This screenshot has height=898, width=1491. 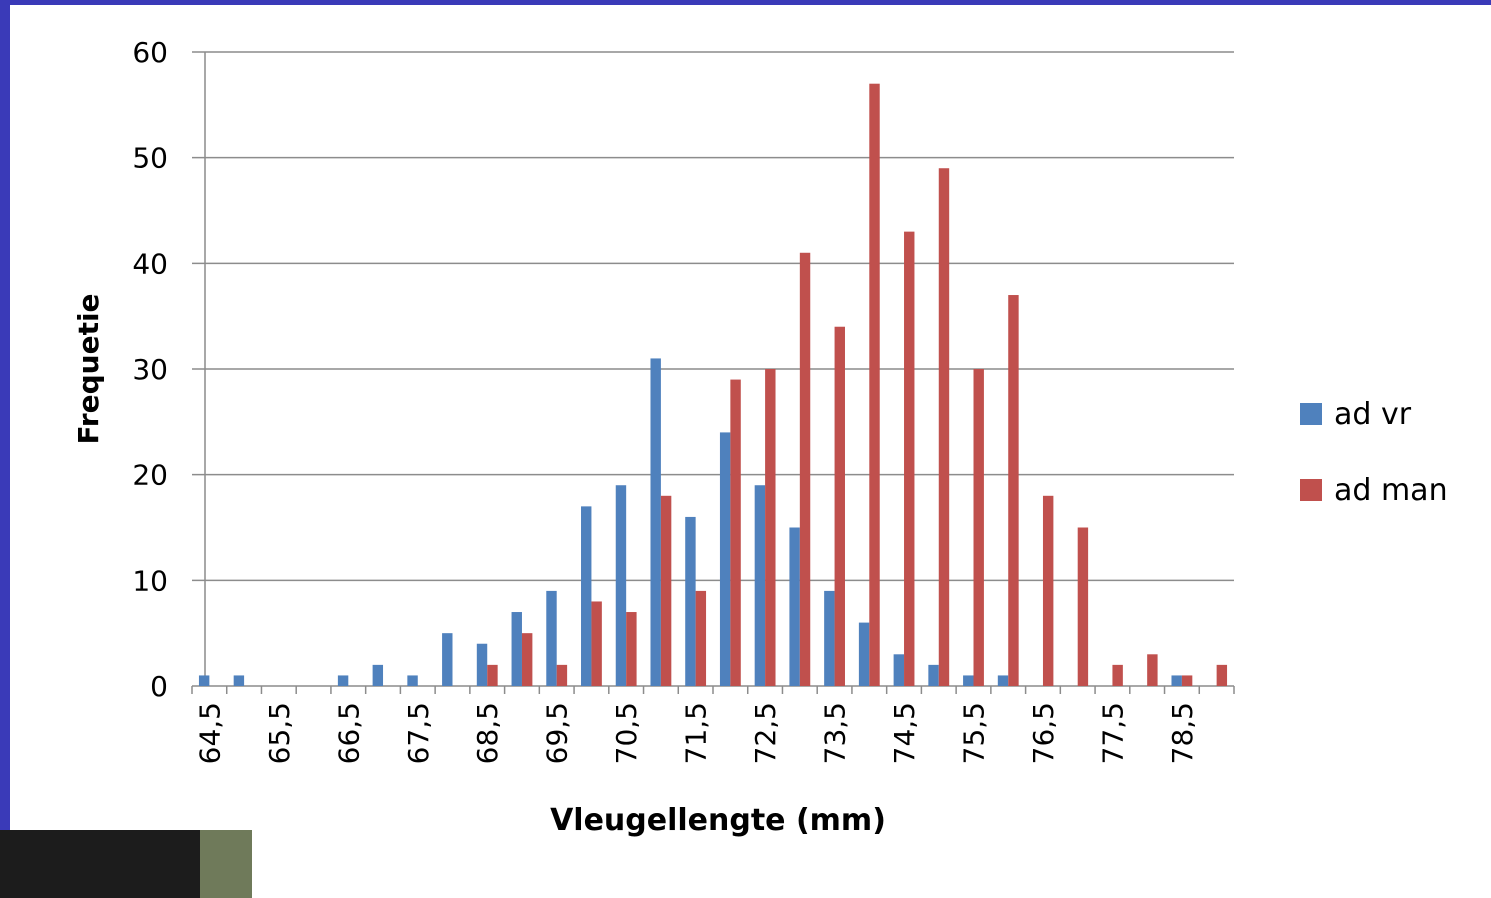 What do you see at coordinates (88, 368) in the screenshot?
I see `y-axis-title: Frequetie` at bounding box center [88, 368].